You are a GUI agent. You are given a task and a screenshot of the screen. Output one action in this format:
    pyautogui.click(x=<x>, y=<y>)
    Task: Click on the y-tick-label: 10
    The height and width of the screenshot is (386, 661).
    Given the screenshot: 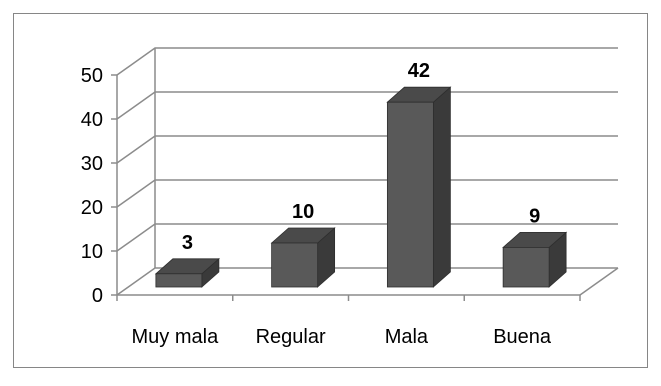 What is the action you would take?
    pyautogui.click(x=92, y=252)
    